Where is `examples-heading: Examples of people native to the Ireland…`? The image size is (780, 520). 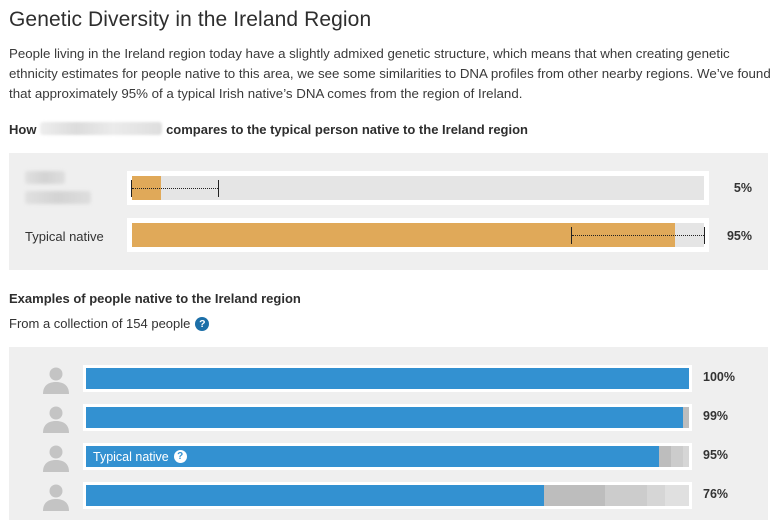 examples-heading: Examples of people native to the Ireland… is located at coordinates (155, 298).